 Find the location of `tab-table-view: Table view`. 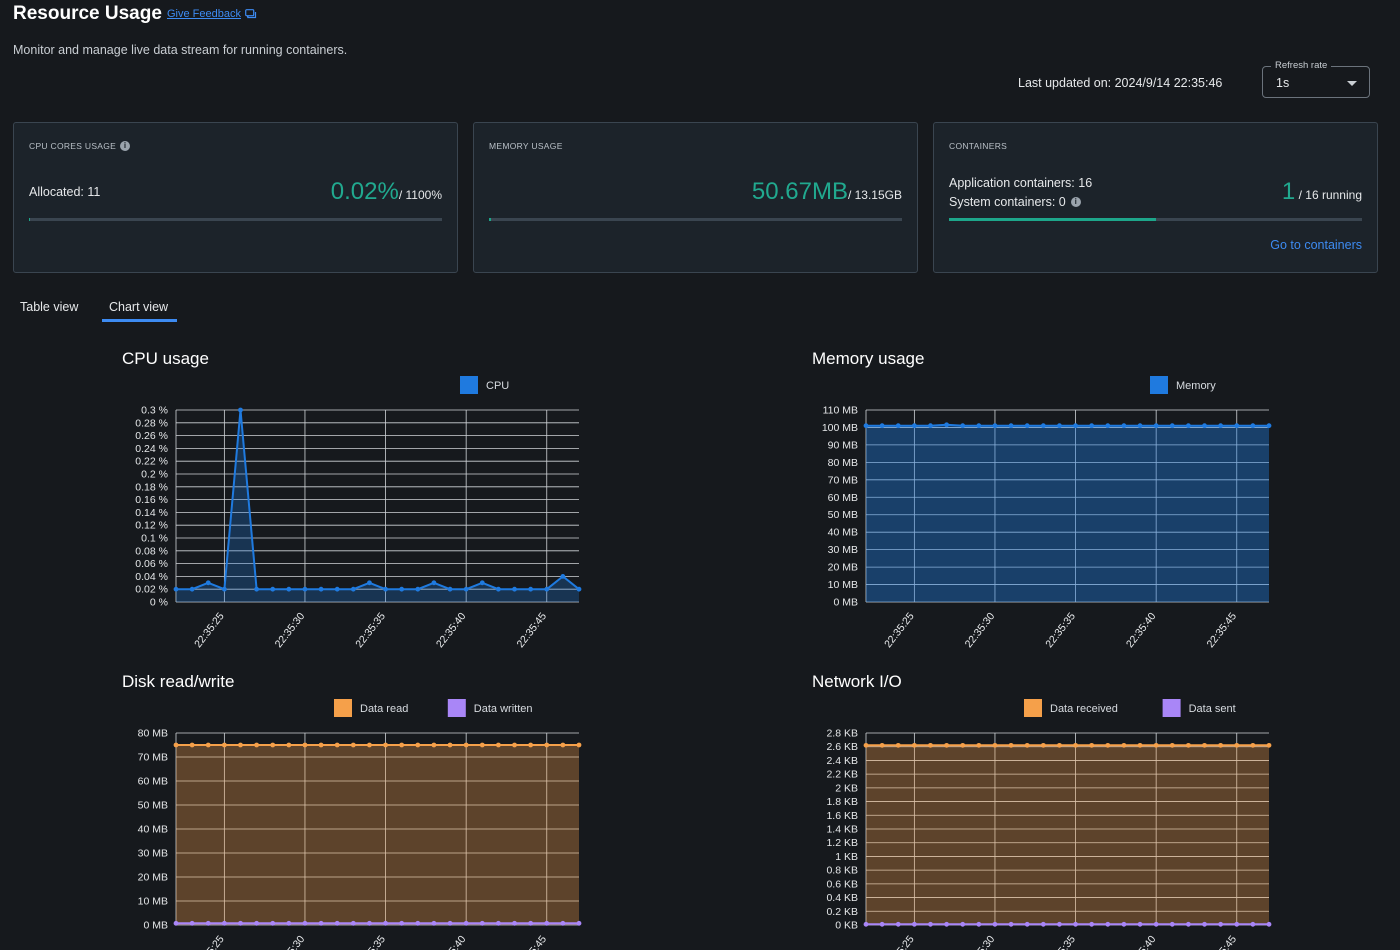

tab-table-view: Table view is located at coordinates (49, 307).